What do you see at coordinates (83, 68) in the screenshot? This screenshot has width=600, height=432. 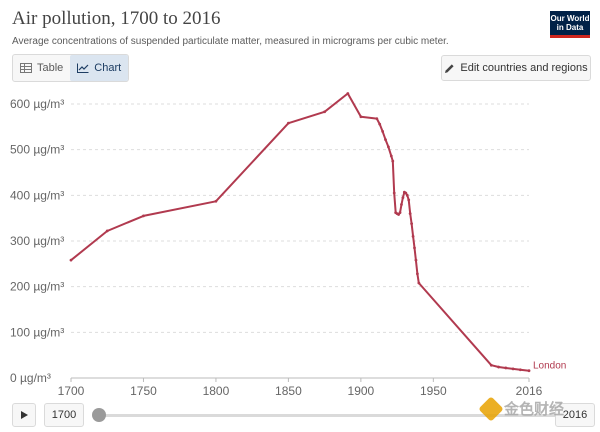 I see `line-chart-icon` at bounding box center [83, 68].